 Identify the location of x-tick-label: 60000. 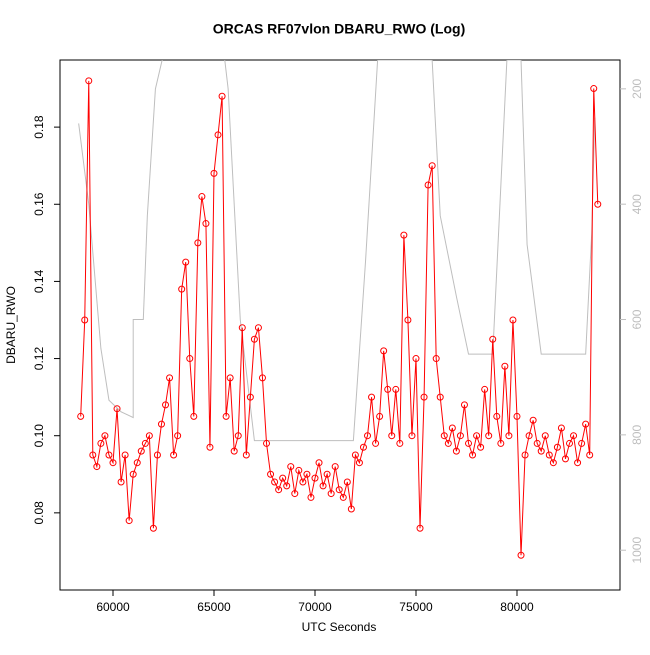
(113, 607).